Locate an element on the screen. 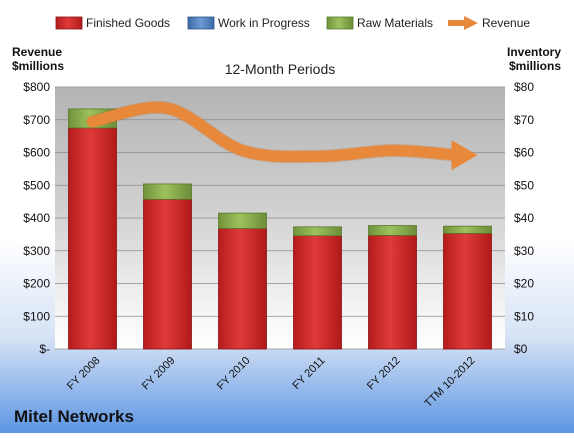 Image resolution: width=574 pixels, height=438 pixels. left-tick-label: $700 is located at coordinates (36, 120).